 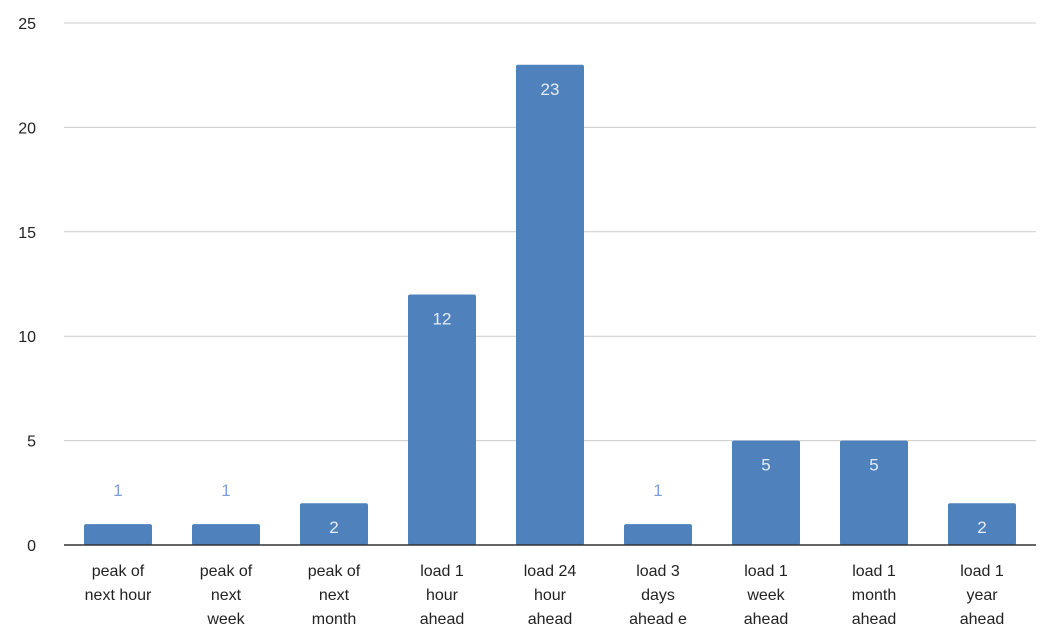 I want to click on y-tick-label: 10, so click(x=27, y=337).